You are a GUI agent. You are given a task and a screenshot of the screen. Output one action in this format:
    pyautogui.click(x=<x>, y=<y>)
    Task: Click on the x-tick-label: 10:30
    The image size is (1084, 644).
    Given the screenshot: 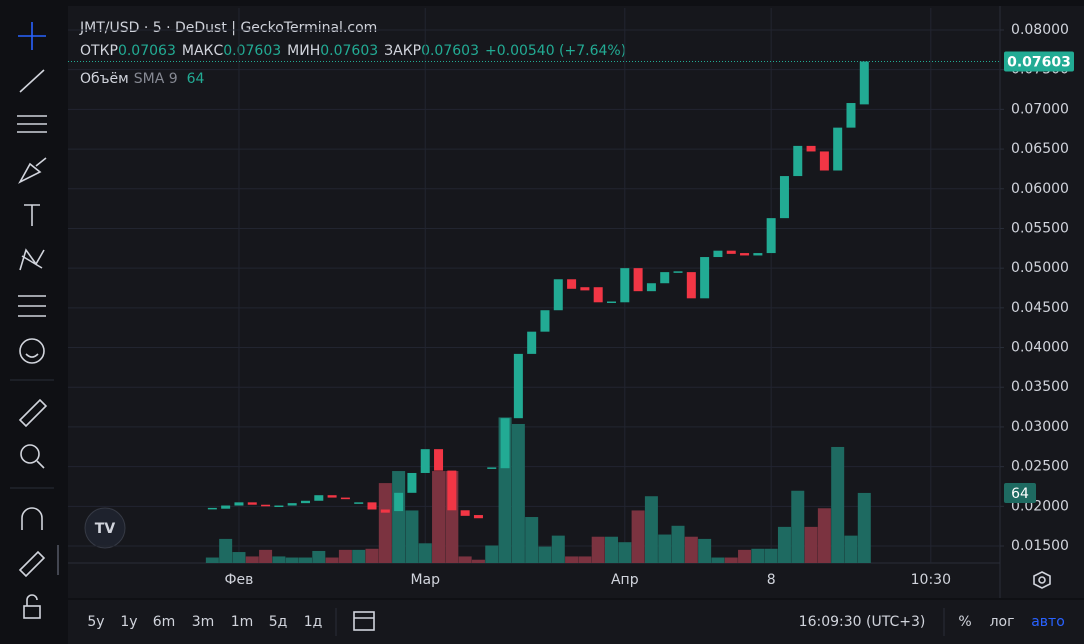 What is the action you would take?
    pyautogui.click(x=931, y=580)
    